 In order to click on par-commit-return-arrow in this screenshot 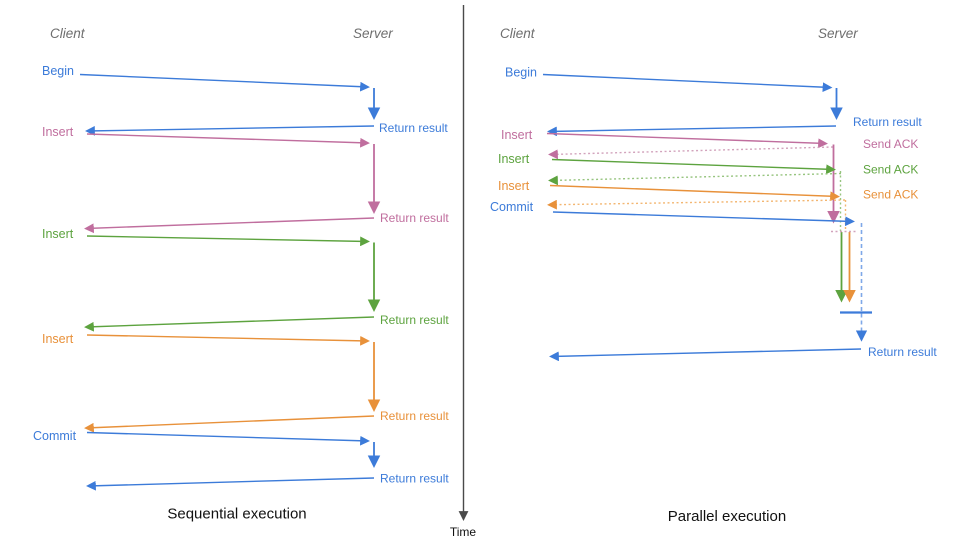, I will do `click(705, 355)`.